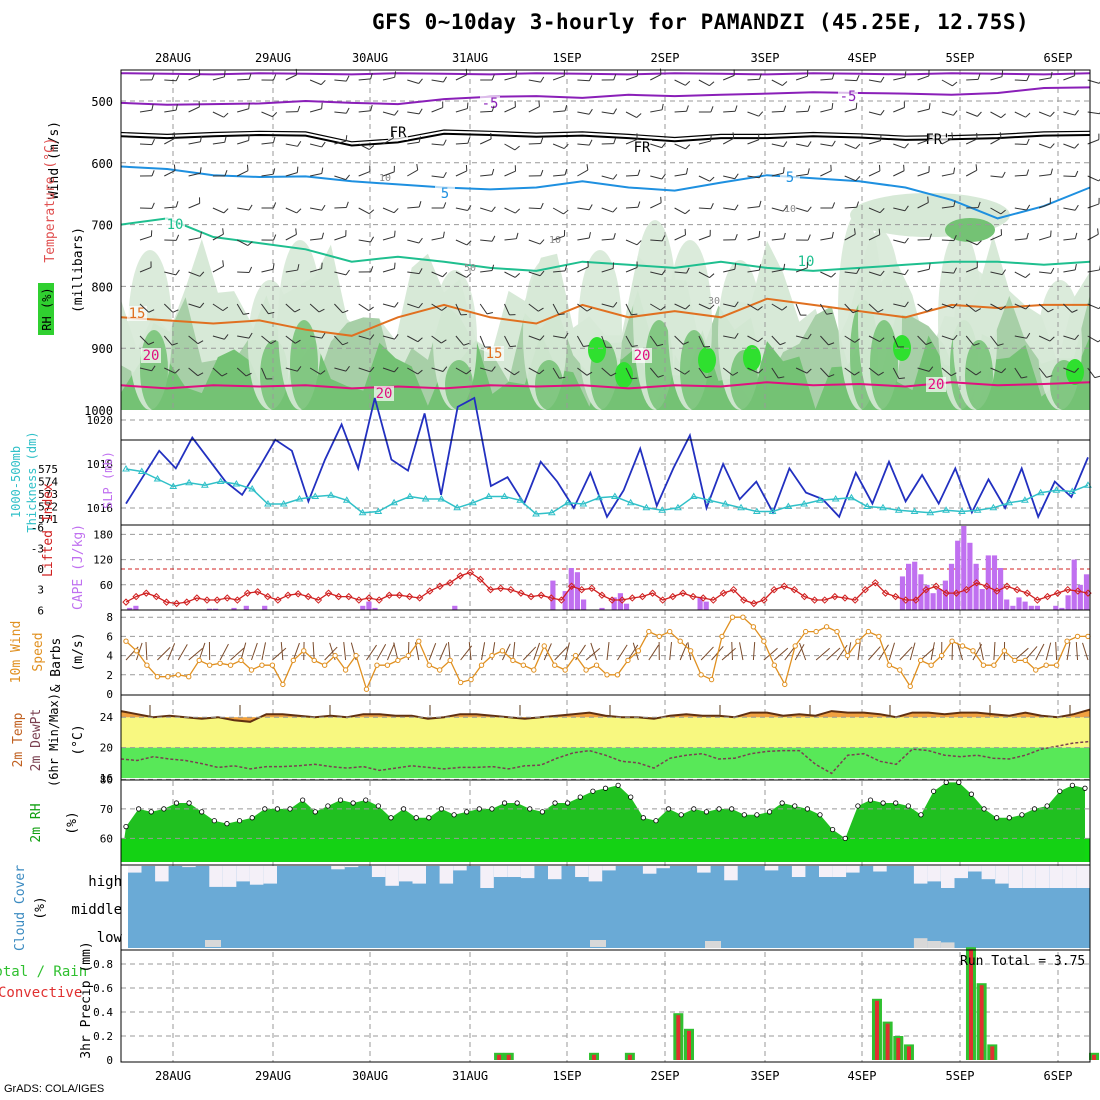  What do you see at coordinates (36, 822) in the screenshot?
I see `label-2m-rh: 2m RH` at bounding box center [36, 822].